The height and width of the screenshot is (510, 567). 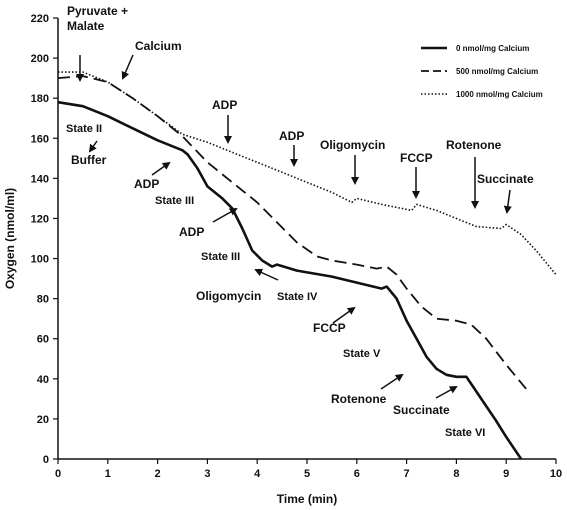 I want to click on y-tick-label: 160, so click(x=40, y=139).